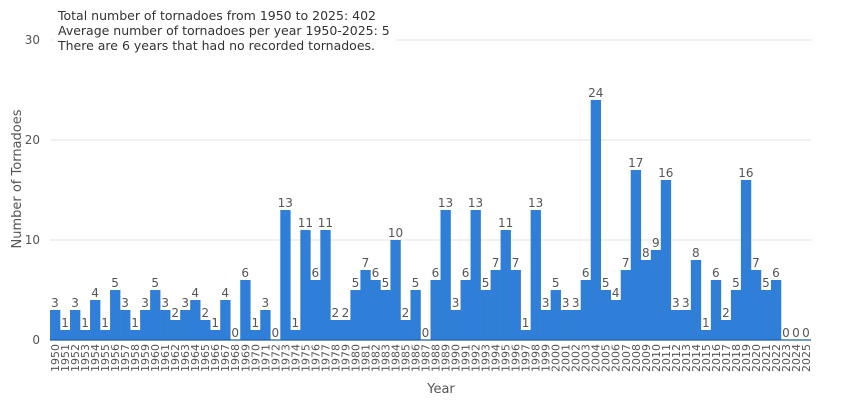 Image resolution: width=860 pixels, height=400 pixels. Describe the element at coordinates (736, 358) in the screenshot. I see `x-tick-label: 2018` at that location.